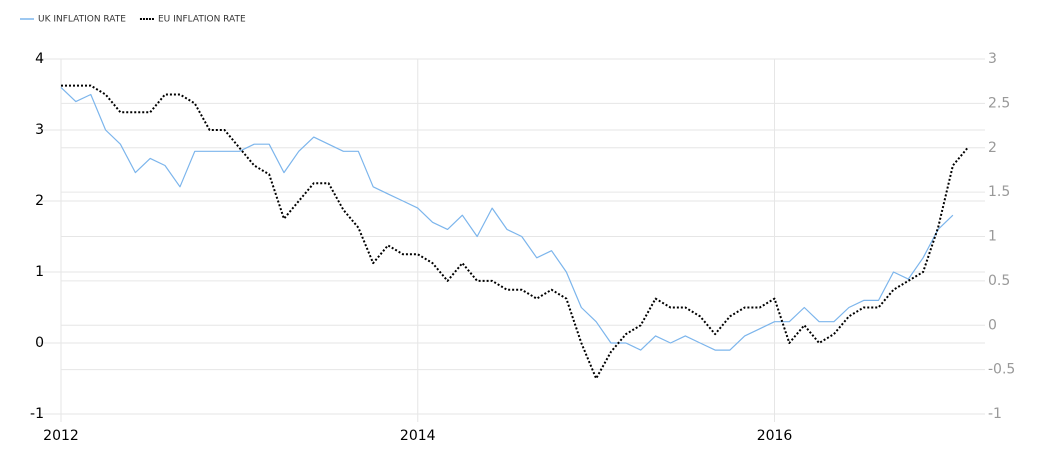  What do you see at coordinates (999, 192) in the screenshot?
I see `y2-tick-label: 1.5` at bounding box center [999, 192].